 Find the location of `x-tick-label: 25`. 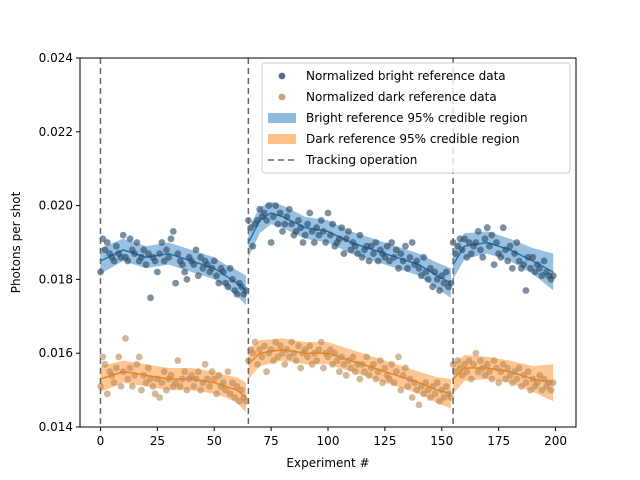

x-tick-label: 25 is located at coordinates (157, 441).